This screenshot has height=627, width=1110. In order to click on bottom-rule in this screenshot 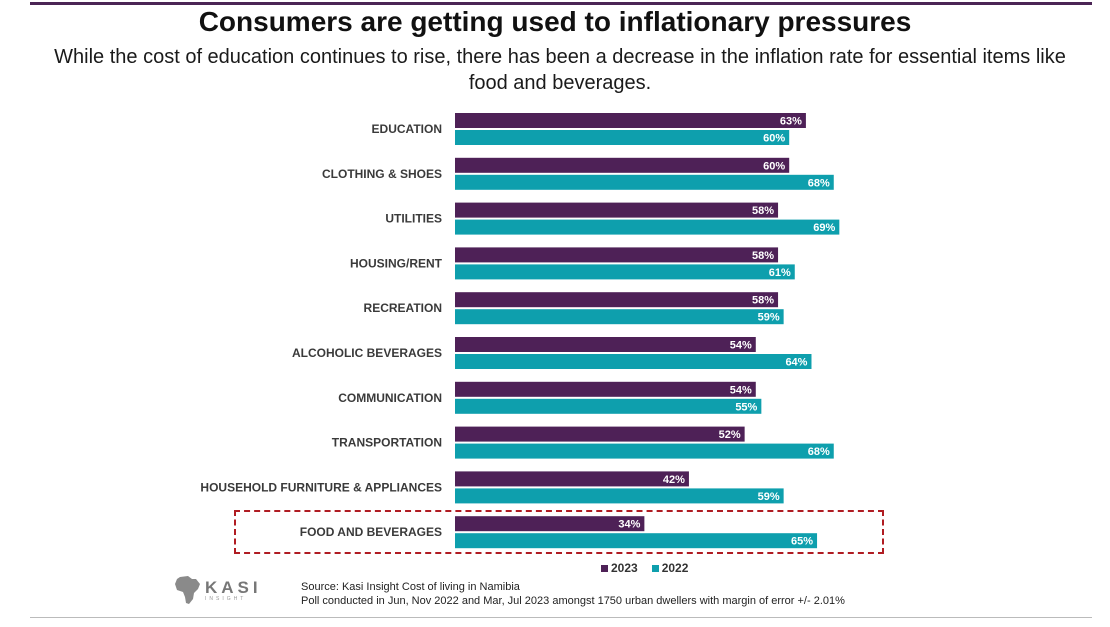, I will do `click(561, 617)`.